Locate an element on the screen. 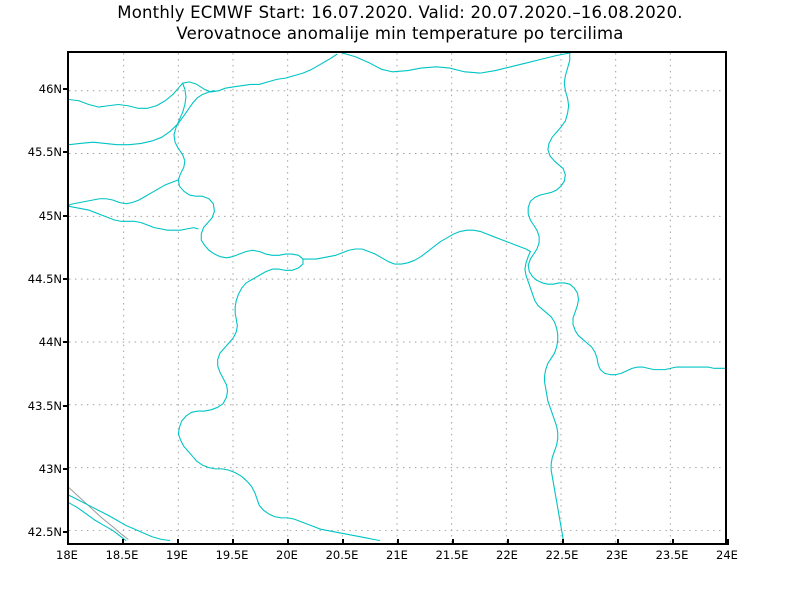 The height and width of the screenshot is (600, 800). y-tick-label: 45.5N is located at coordinates (44, 152).